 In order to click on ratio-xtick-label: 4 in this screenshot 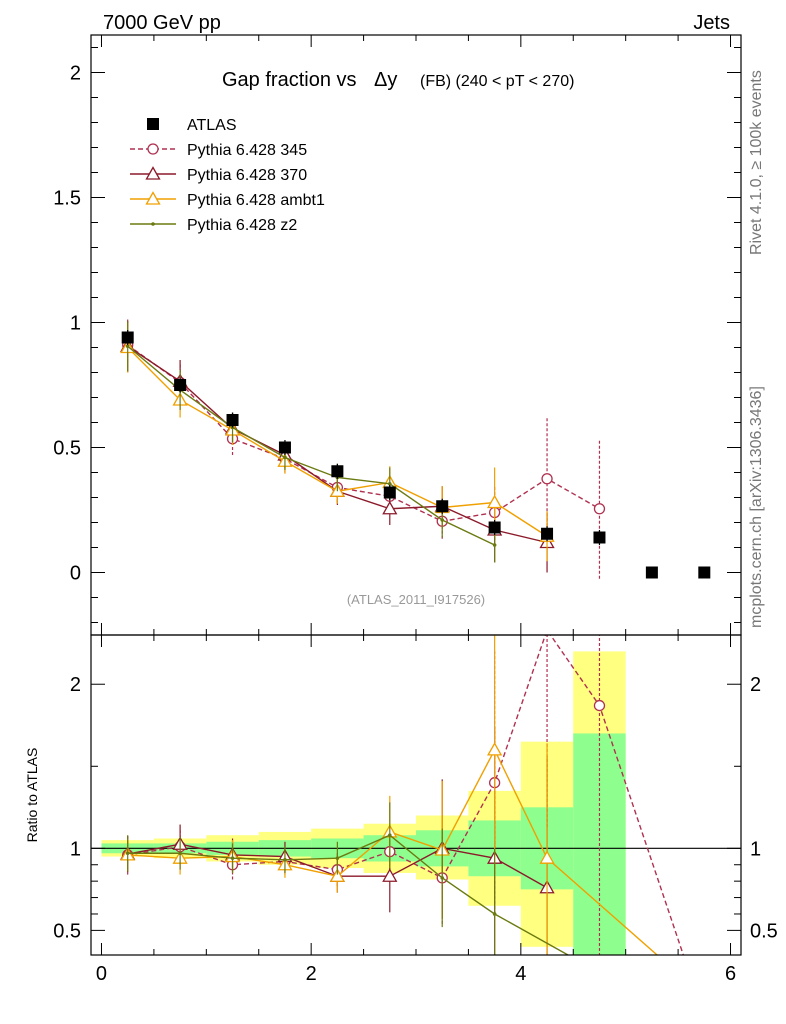, I will do `click(520, 974)`.